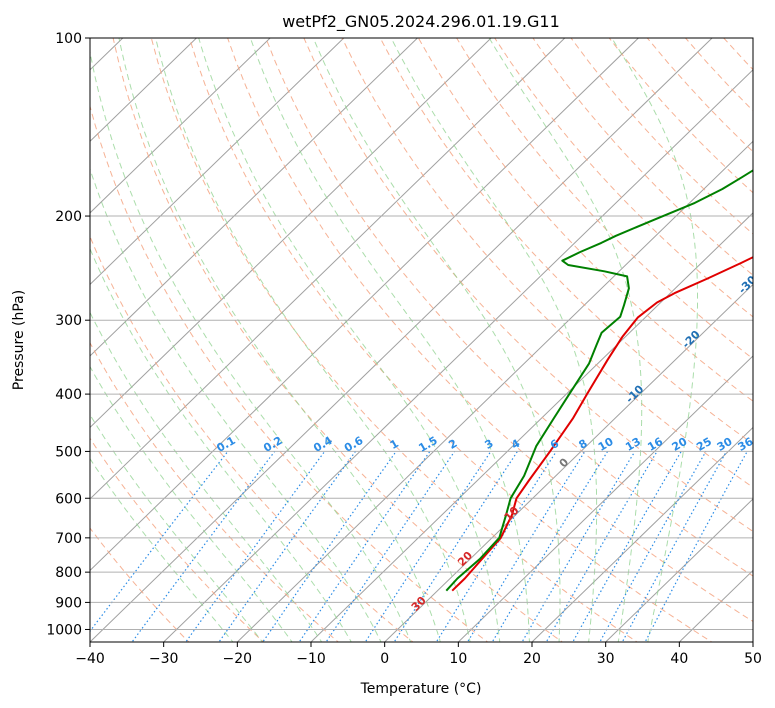  I want to click on y-tick-label: 100, so click(68, 39).